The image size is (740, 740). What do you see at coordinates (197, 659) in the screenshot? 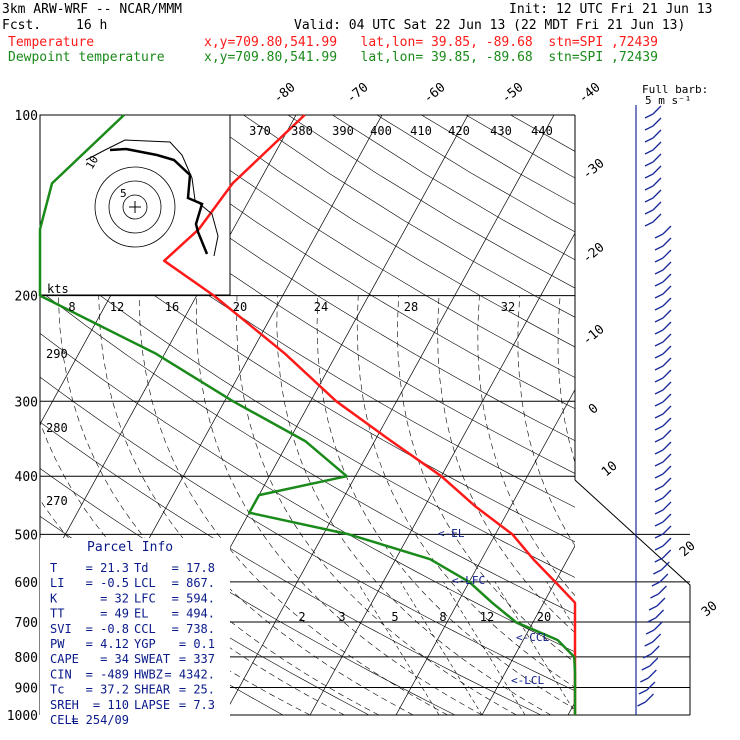
I see `parcel-value-sweat: = 337` at bounding box center [197, 659].